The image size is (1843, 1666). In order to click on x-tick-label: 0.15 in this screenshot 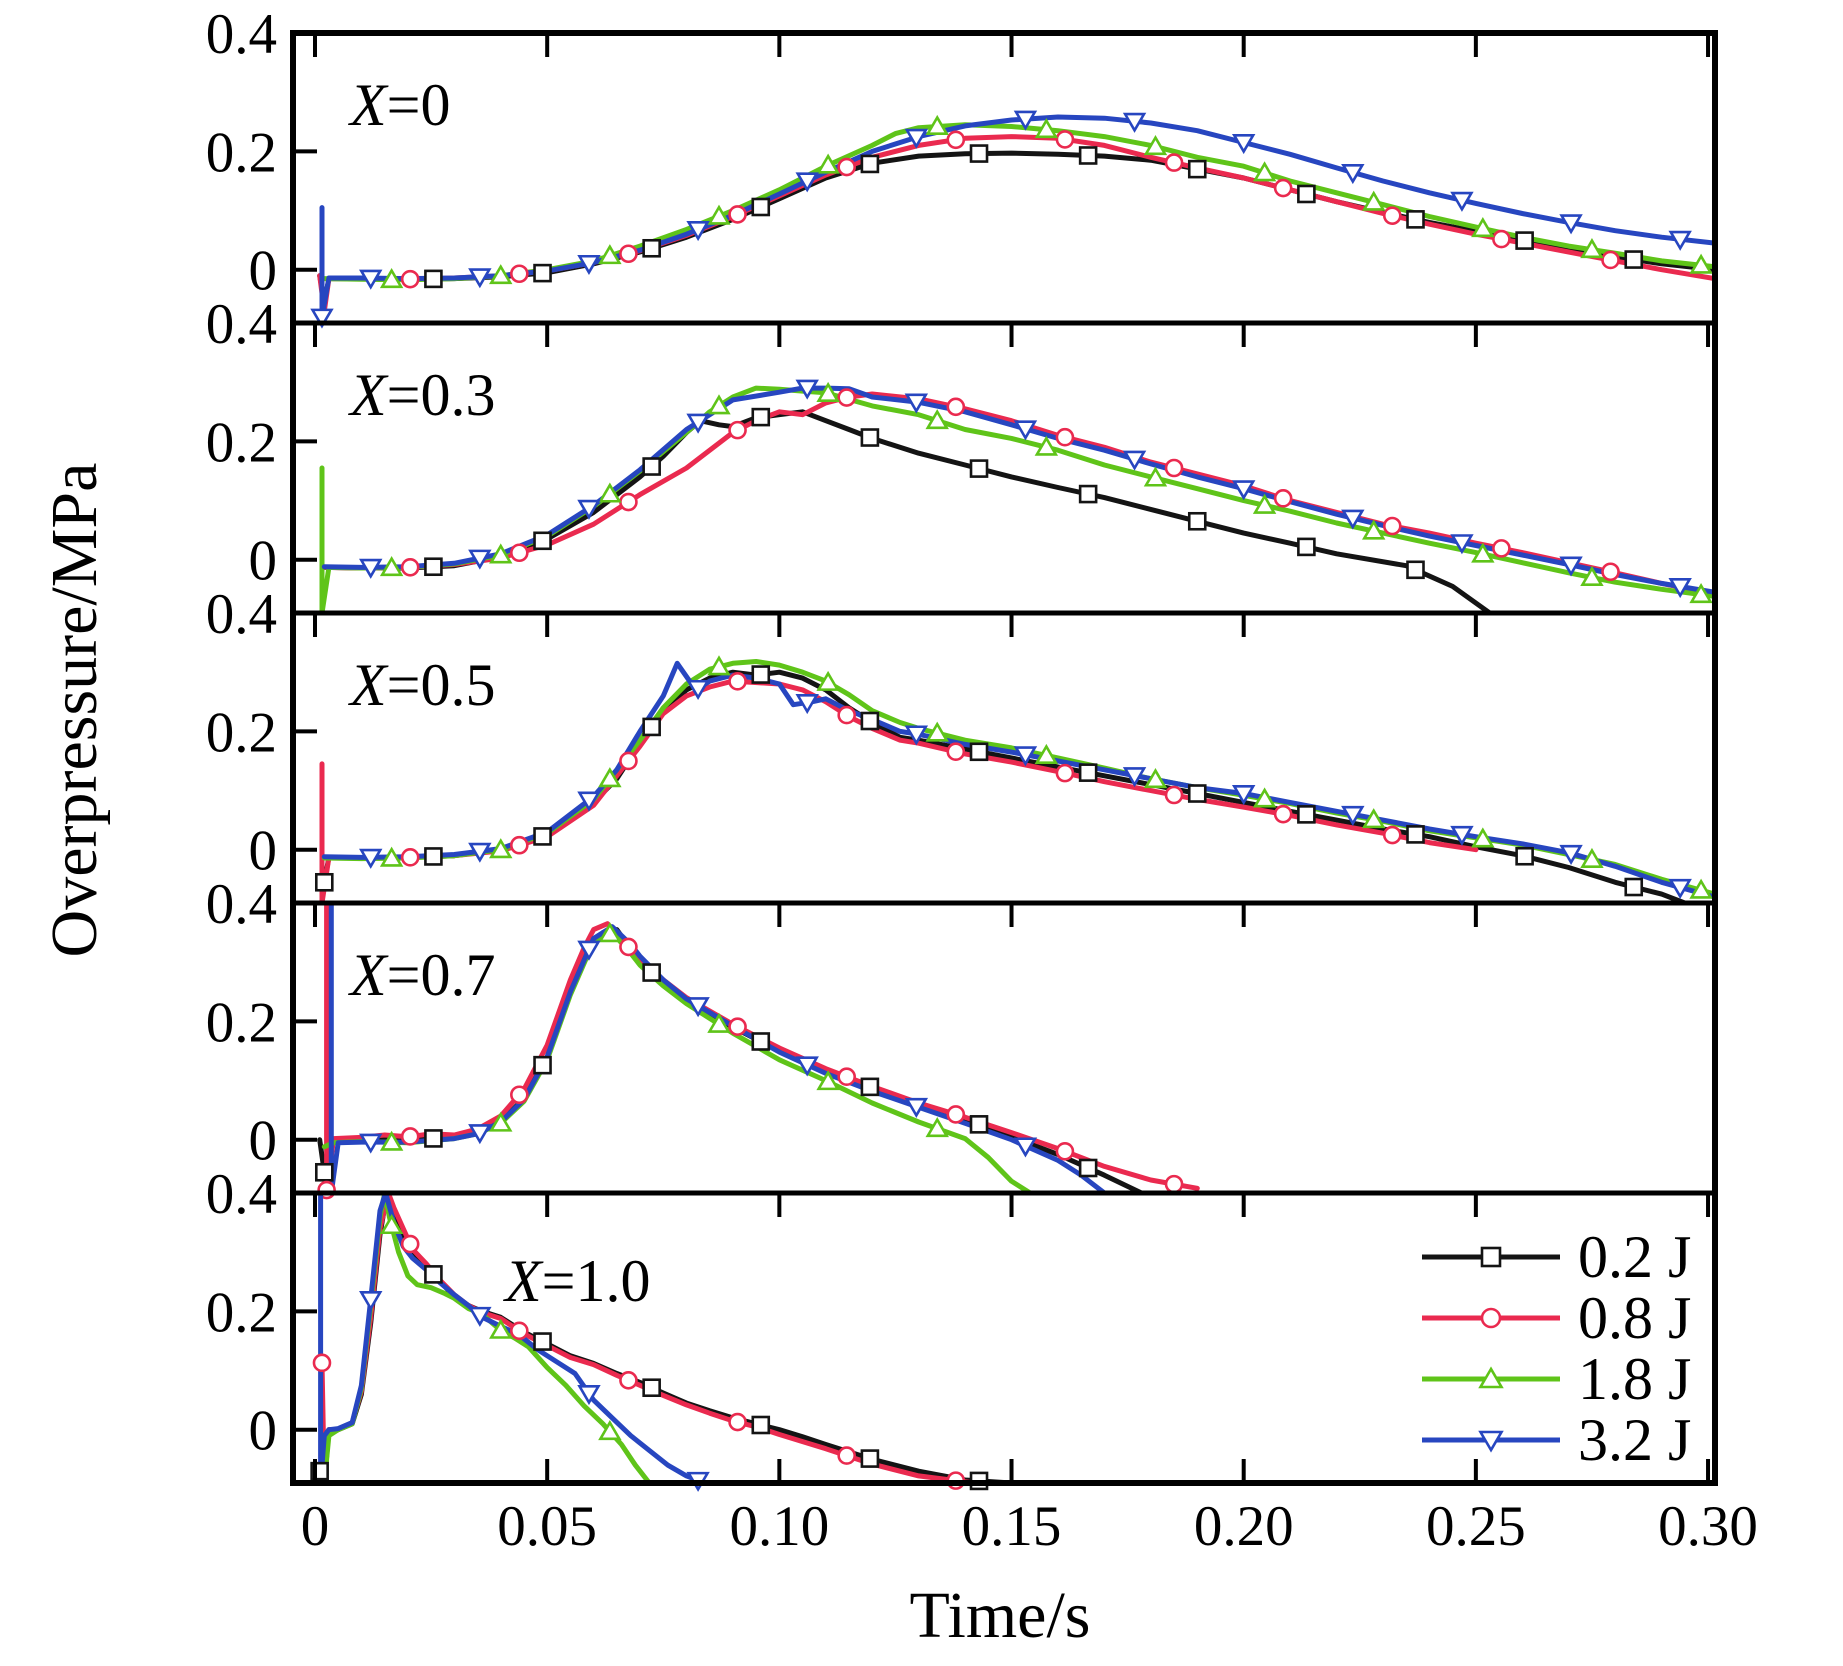, I will do `click(1012, 1526)`.